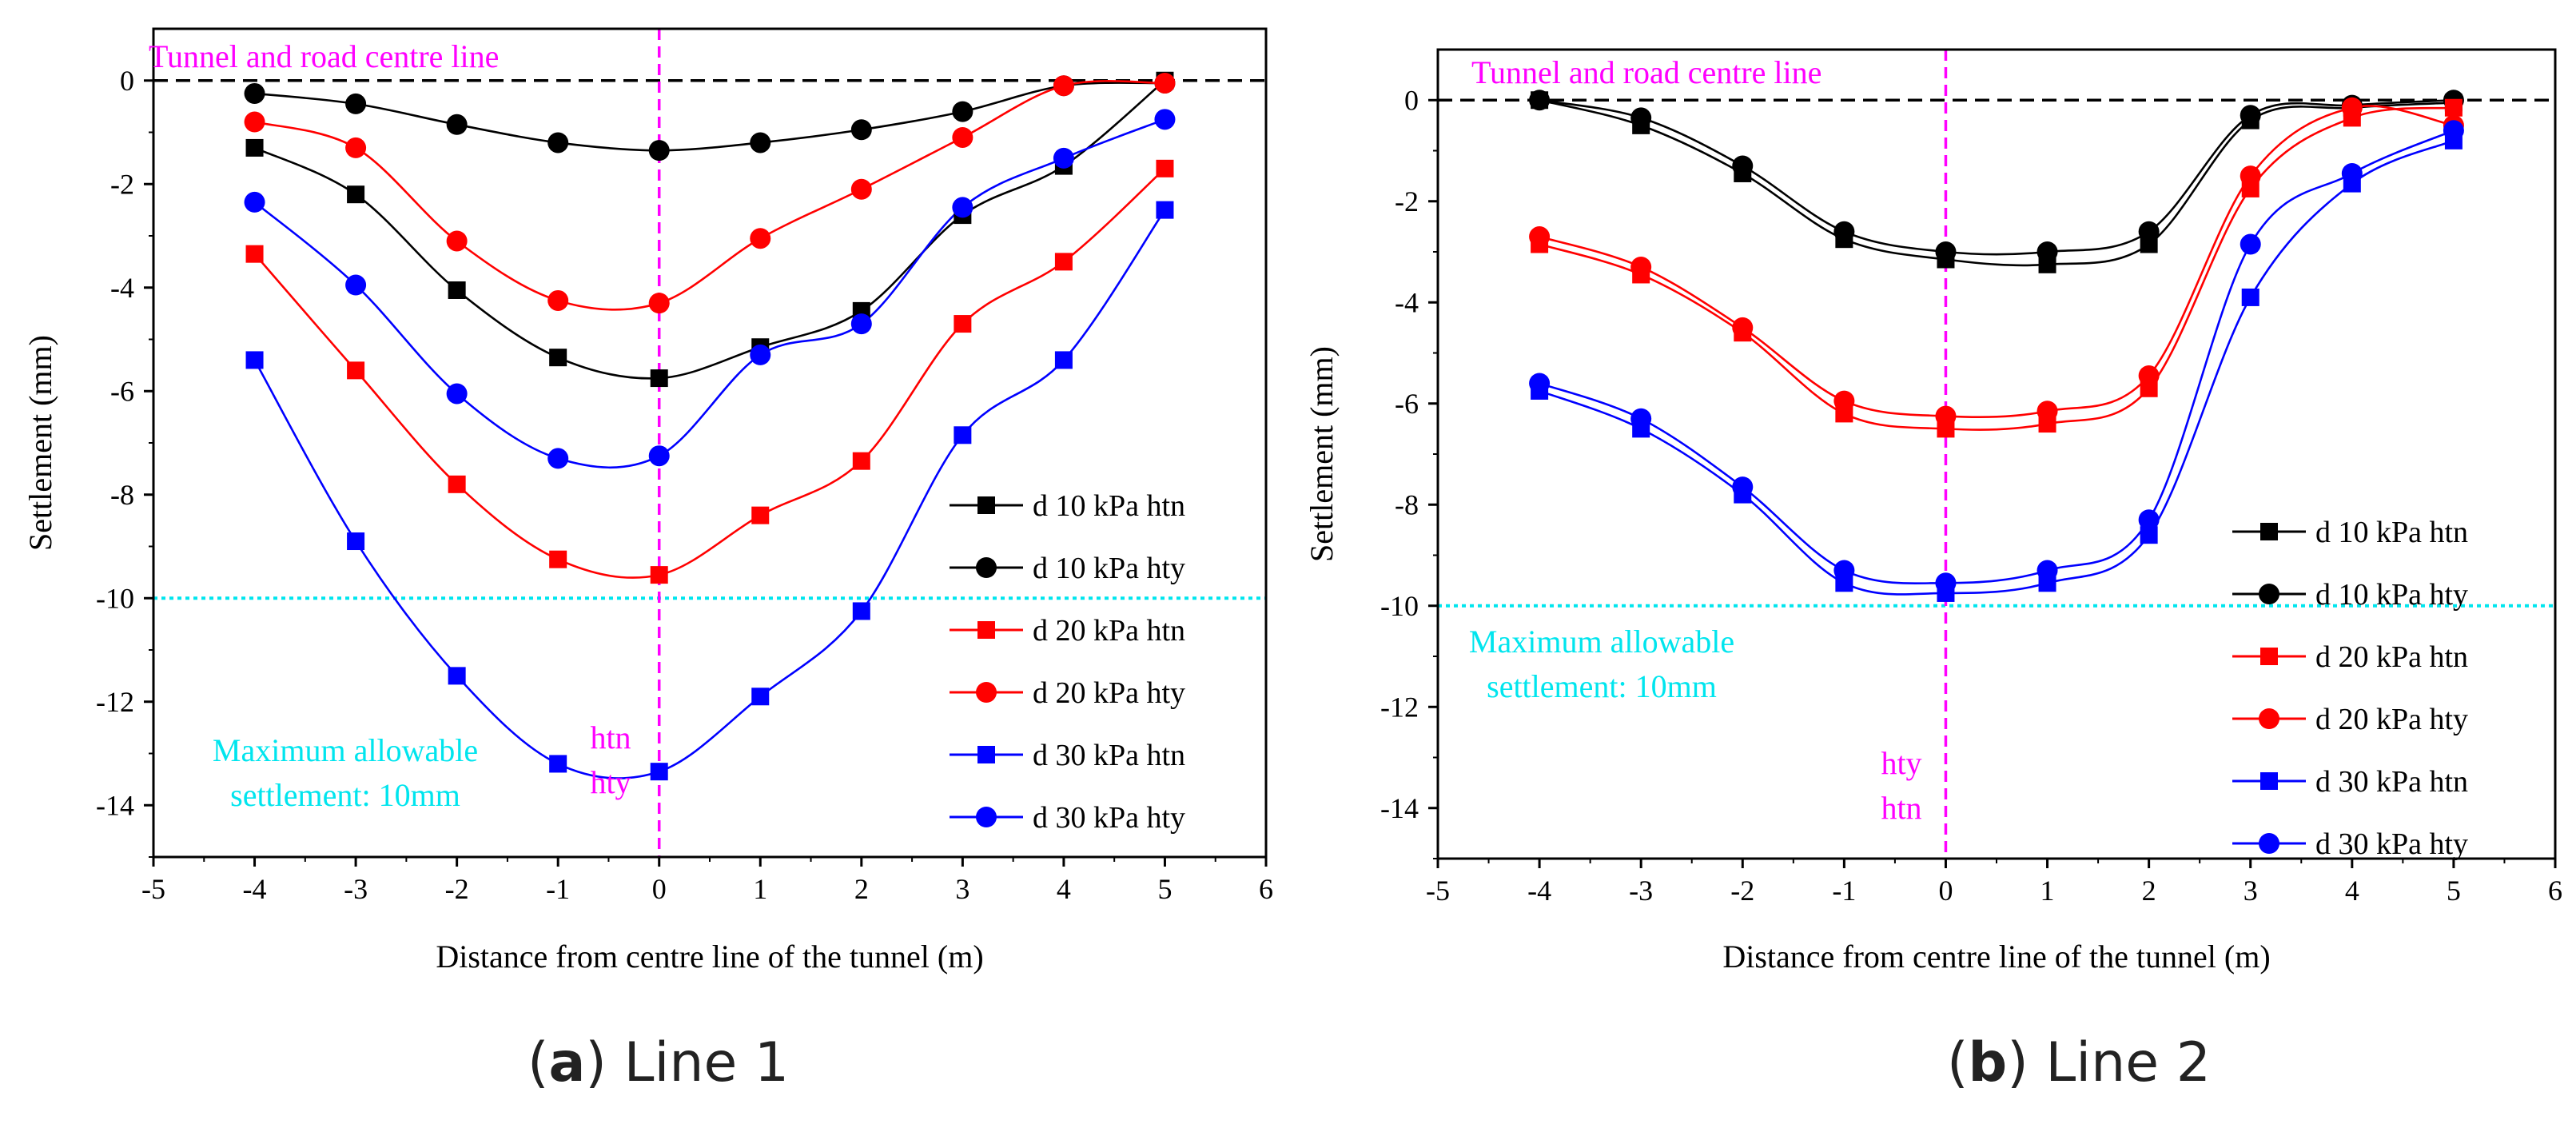  What do you see at coordinates (40, 443) in the screenshot?
I see `y-axis-title-a: Settlement (mm)` at bounding box center [40, 443].